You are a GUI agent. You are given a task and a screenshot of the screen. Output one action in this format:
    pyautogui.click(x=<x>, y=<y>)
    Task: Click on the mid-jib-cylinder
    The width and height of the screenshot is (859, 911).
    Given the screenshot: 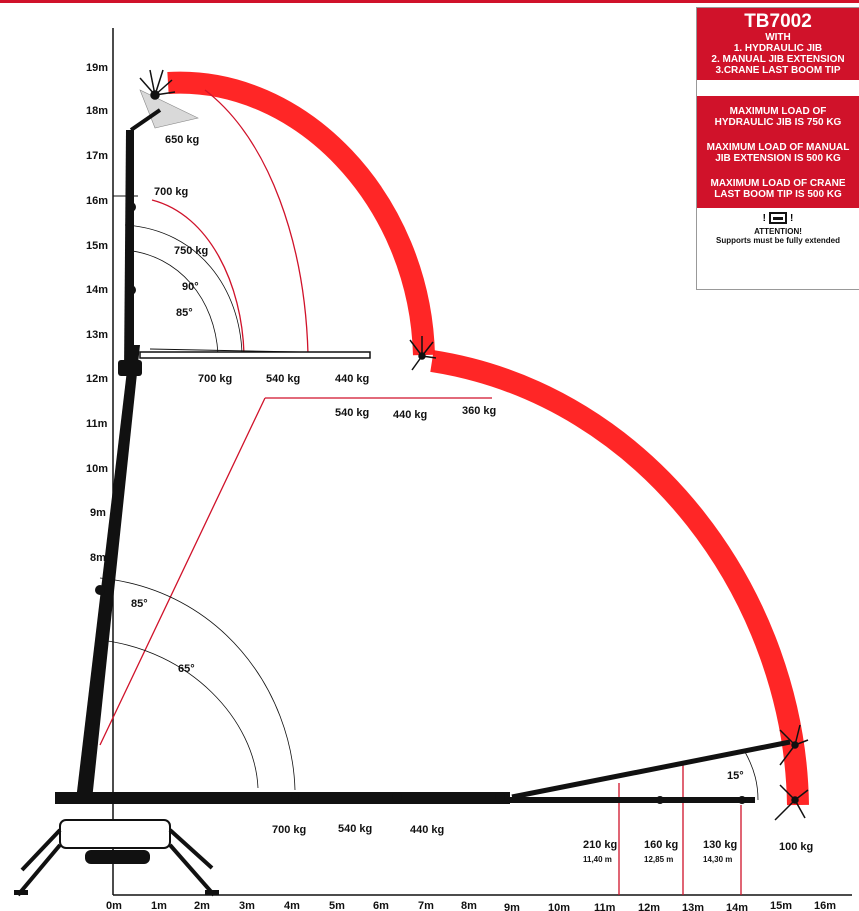 What is the action you would take?
    pyautogui.click(x=225, y=350)
    